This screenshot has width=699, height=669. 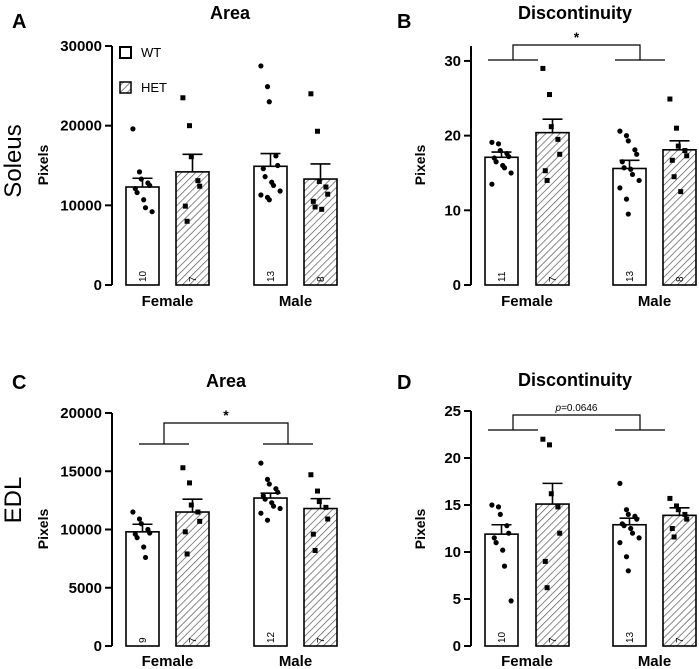 I want to click on significance-label: *, so click(x=226, y=415).